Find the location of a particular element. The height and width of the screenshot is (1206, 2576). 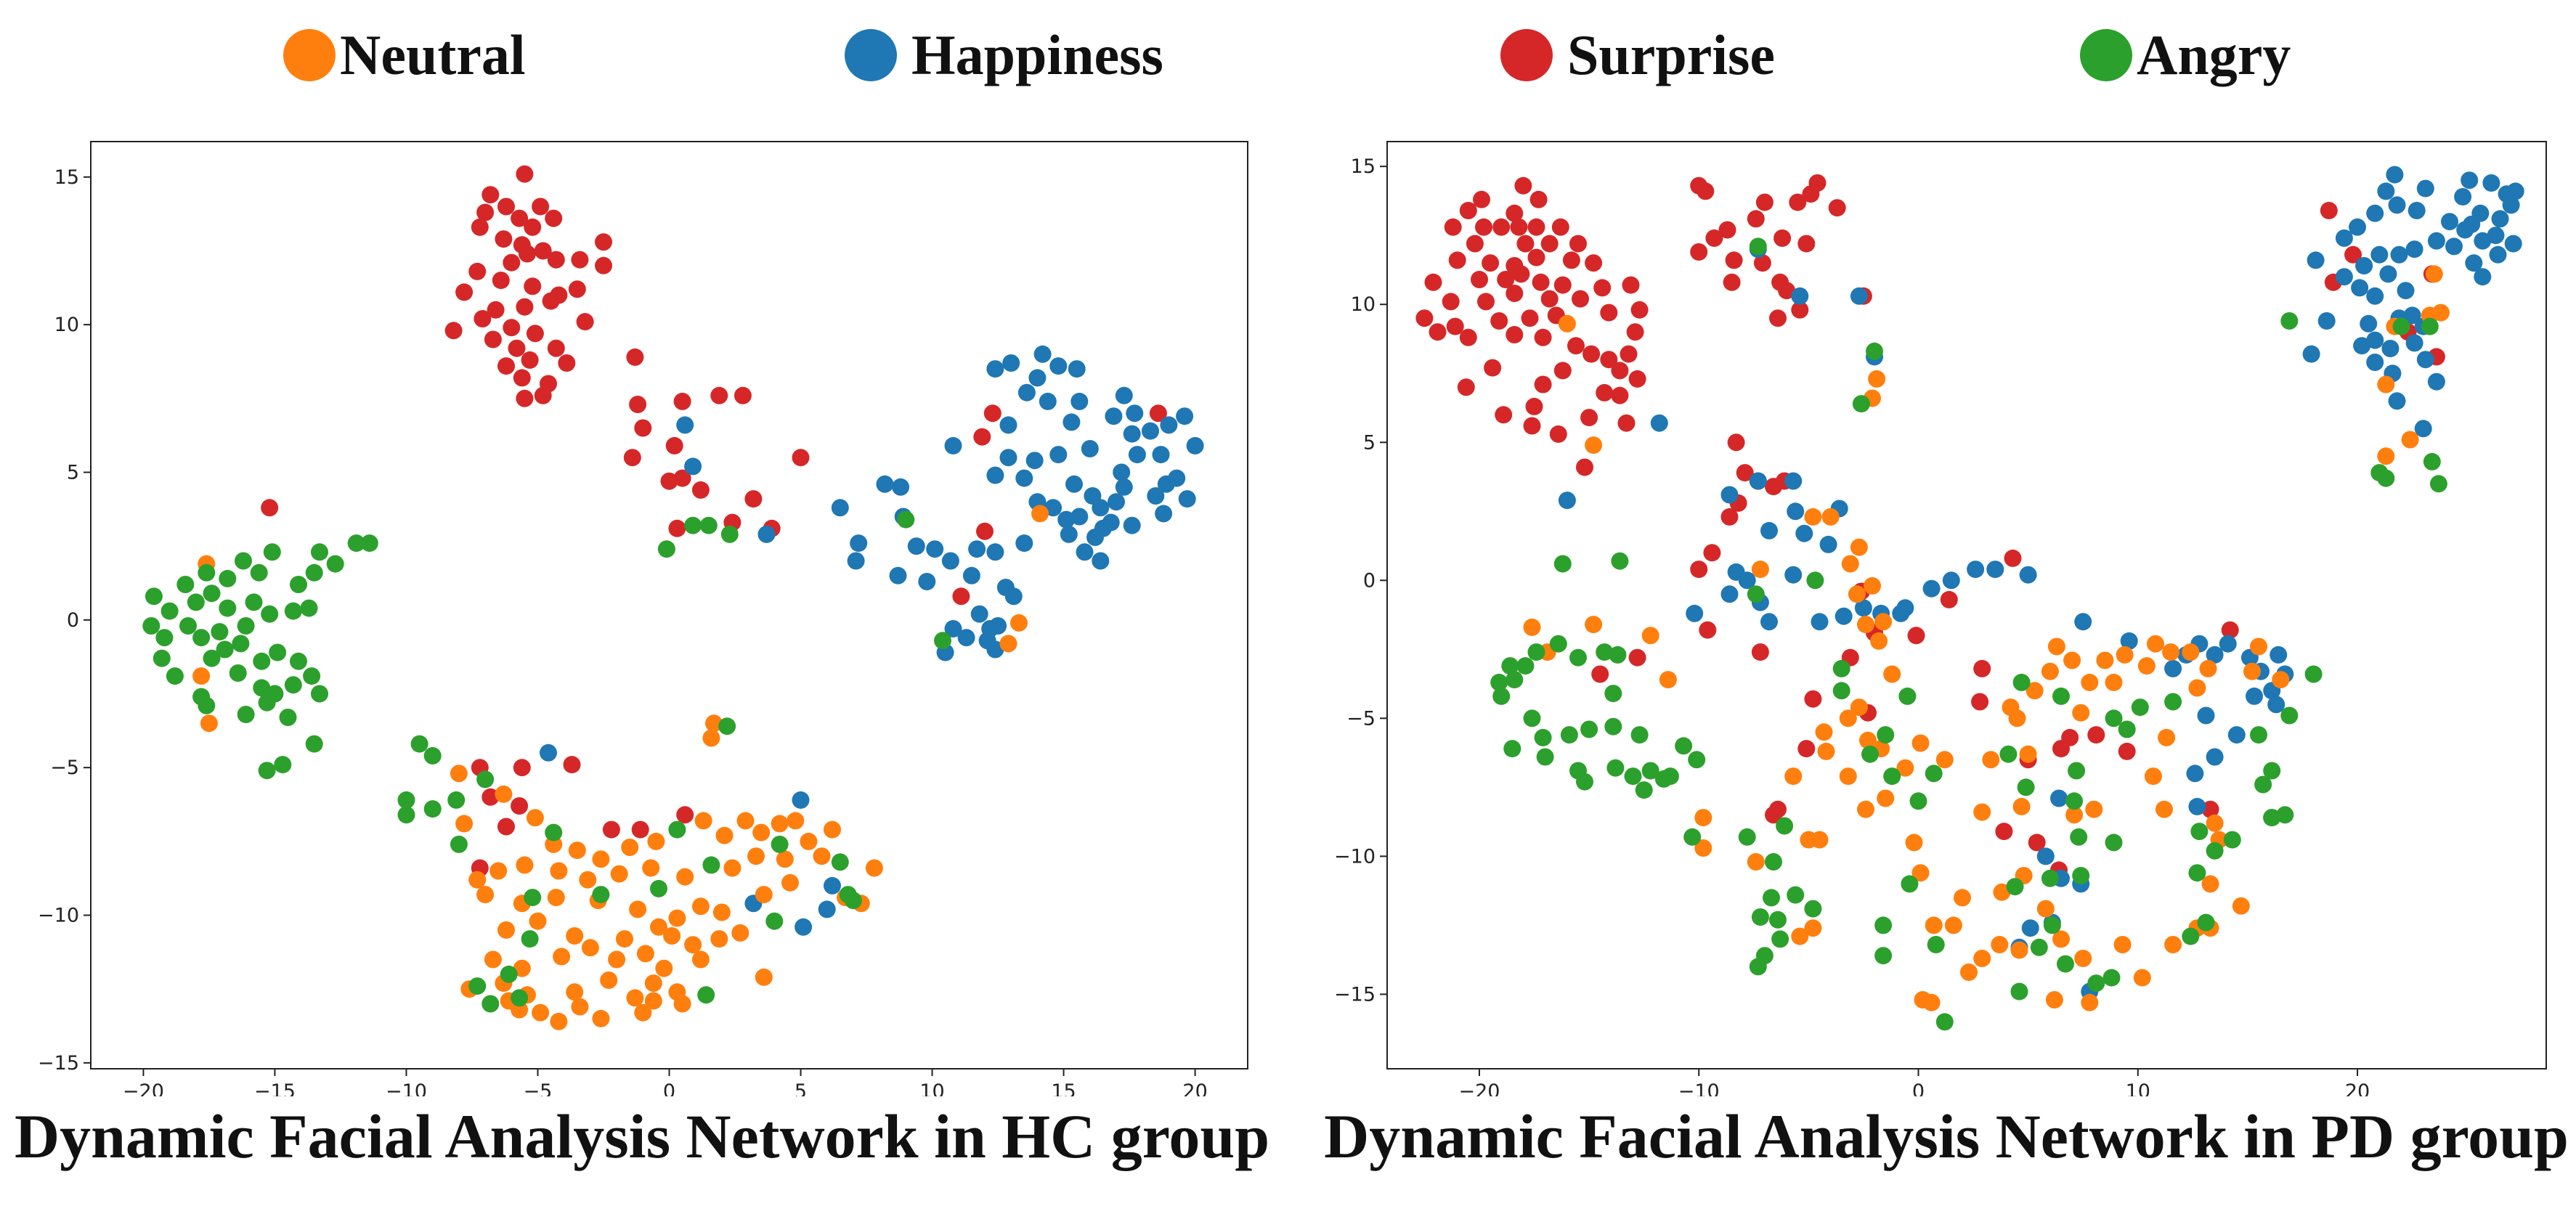

x-tick-label: 0 is located at coordinates (669, 1088).